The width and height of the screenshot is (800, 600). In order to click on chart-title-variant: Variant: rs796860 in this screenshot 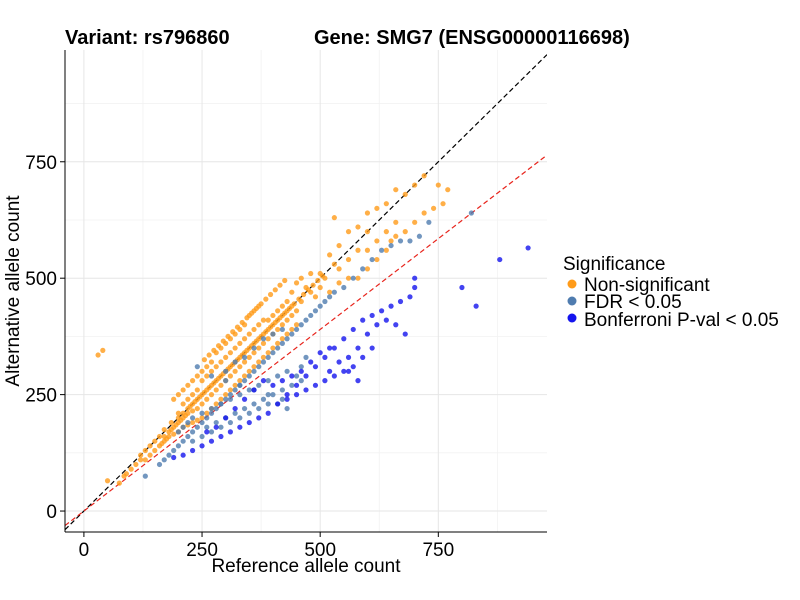, I will do `click(147, 38)`.